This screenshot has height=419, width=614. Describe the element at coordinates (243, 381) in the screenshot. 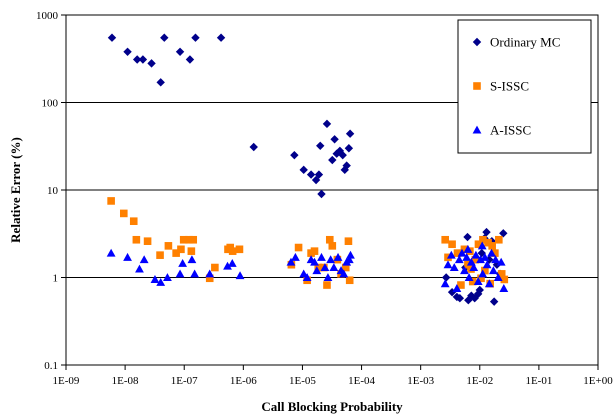

I see `x-tick-label: 1E-06` at that location.